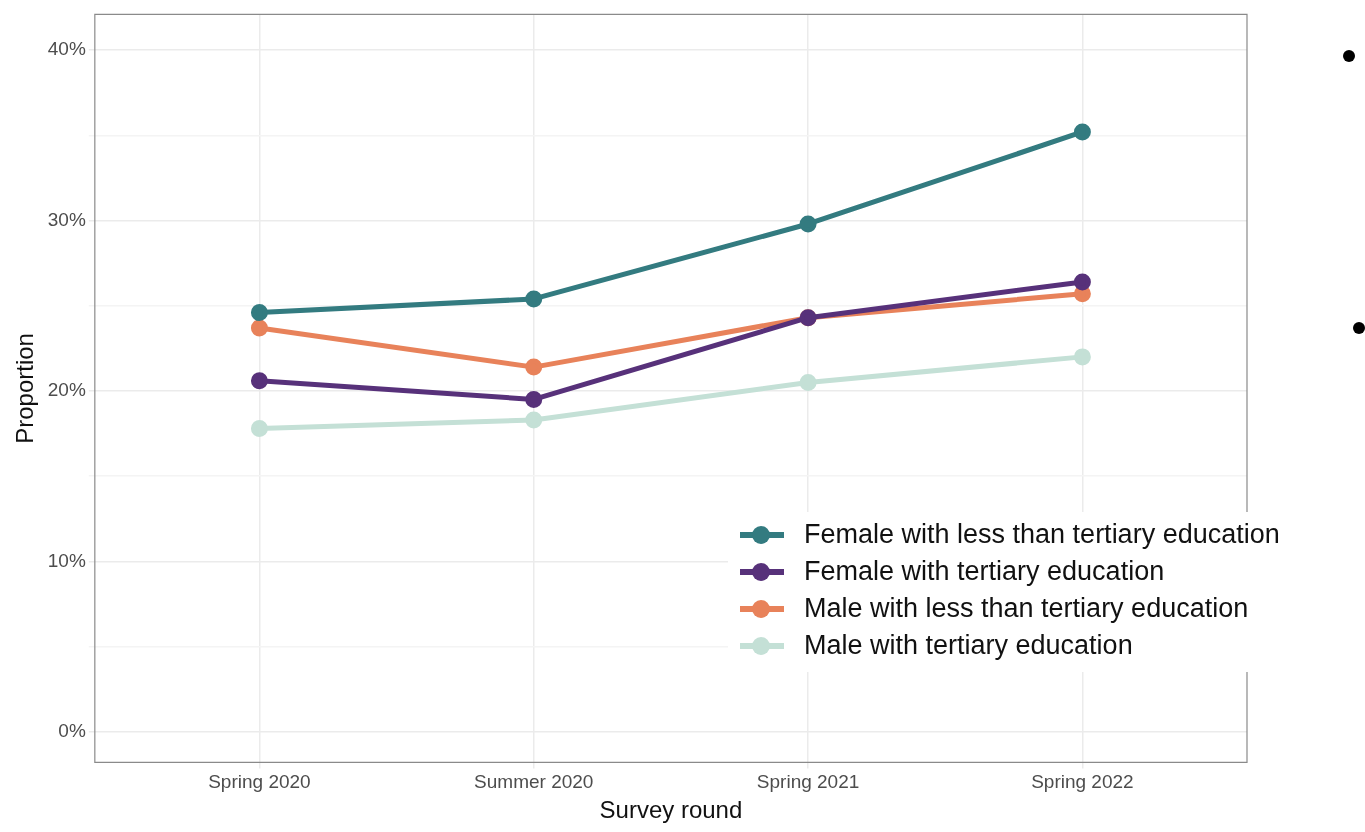 This screenshot has width=1365, height=832. What do you see at coordinates (25, 388) in the screenshot?
I see `y-axis-title: Proportion` at bounding box center [25, 388].